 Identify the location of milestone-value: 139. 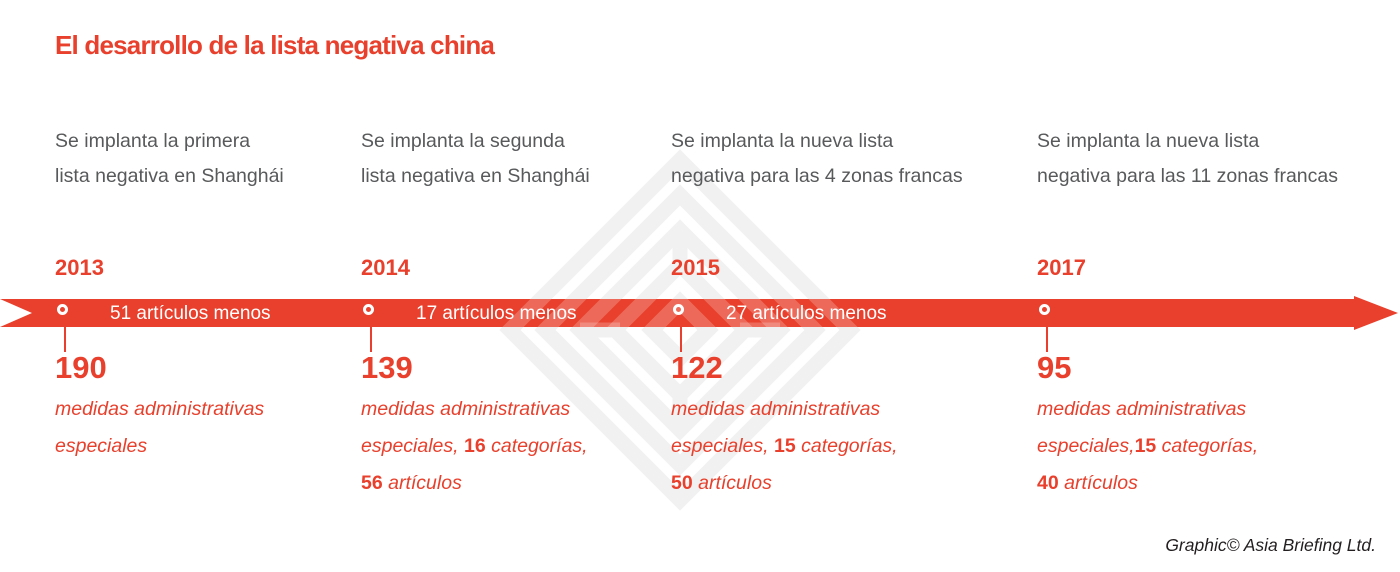
(387, 367).